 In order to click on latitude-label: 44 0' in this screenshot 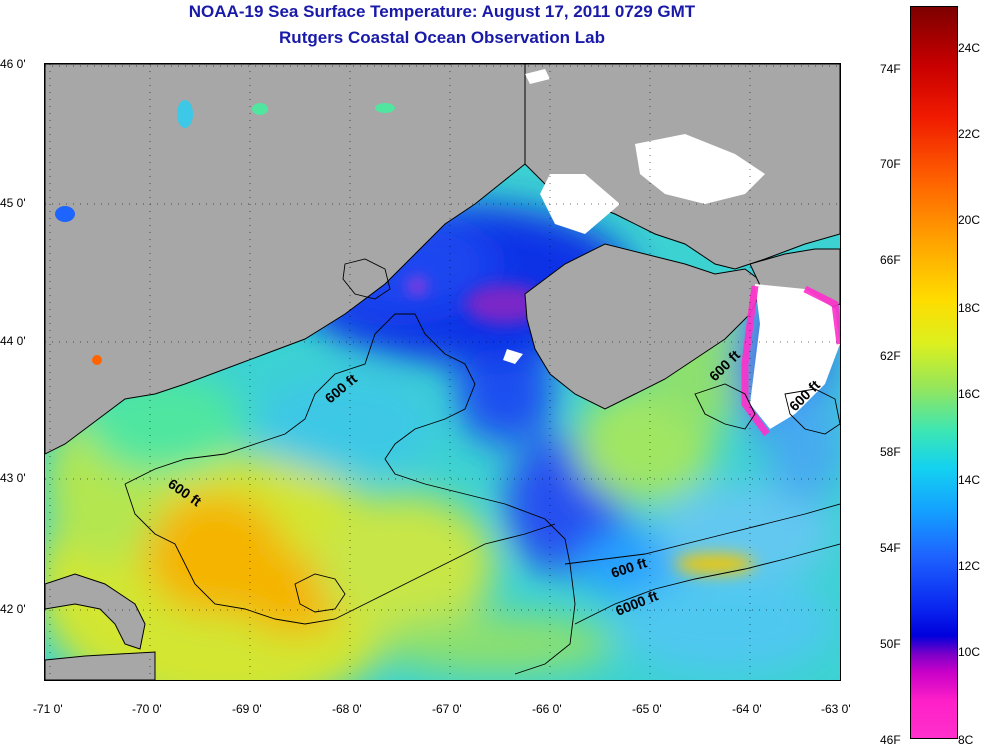, I will do `click(13, 341)`.